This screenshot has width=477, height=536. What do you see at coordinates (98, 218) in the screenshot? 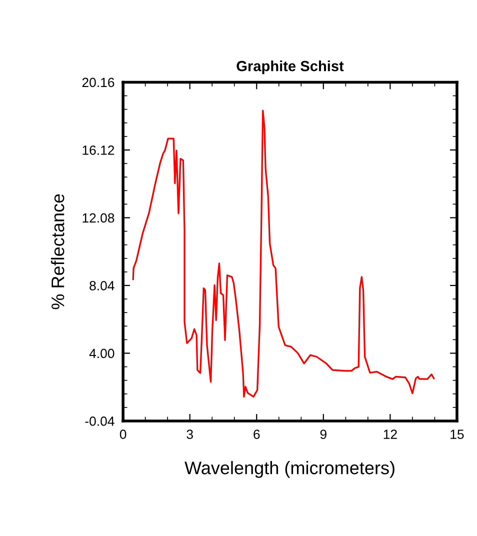
I see `y-tick-label: 12.08` at bounding box center [98, 218].